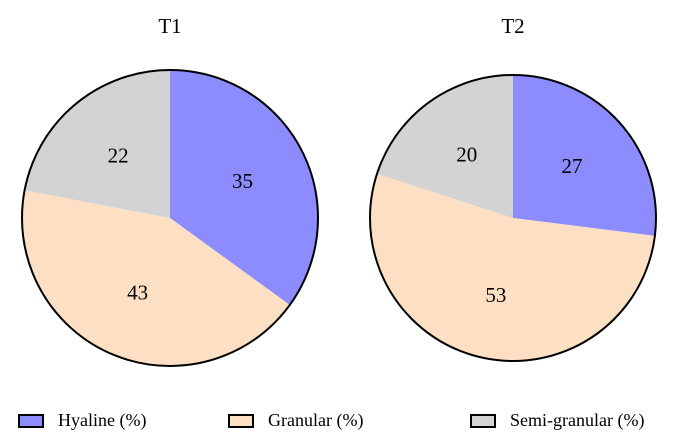 The height and width of the screenshot is (438, 673). What do you see at coordinates (316, 420) in the screenshot?
I see `legend-label-granular: Granular (%)` at bounding box center [316, 420].